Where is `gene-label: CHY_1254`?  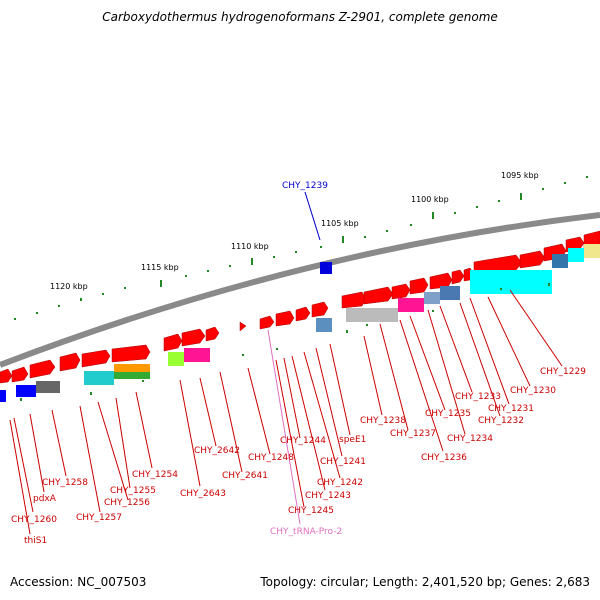 gene-label: CHY_1254 is located at coordinates (155, 475).